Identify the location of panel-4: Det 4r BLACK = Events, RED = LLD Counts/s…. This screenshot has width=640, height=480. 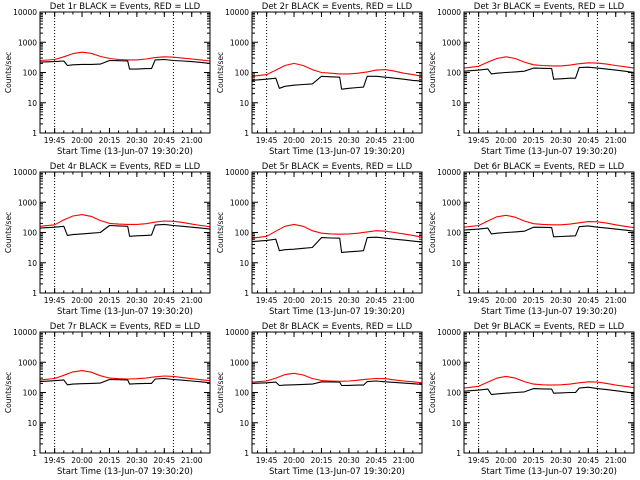
(107, 239).